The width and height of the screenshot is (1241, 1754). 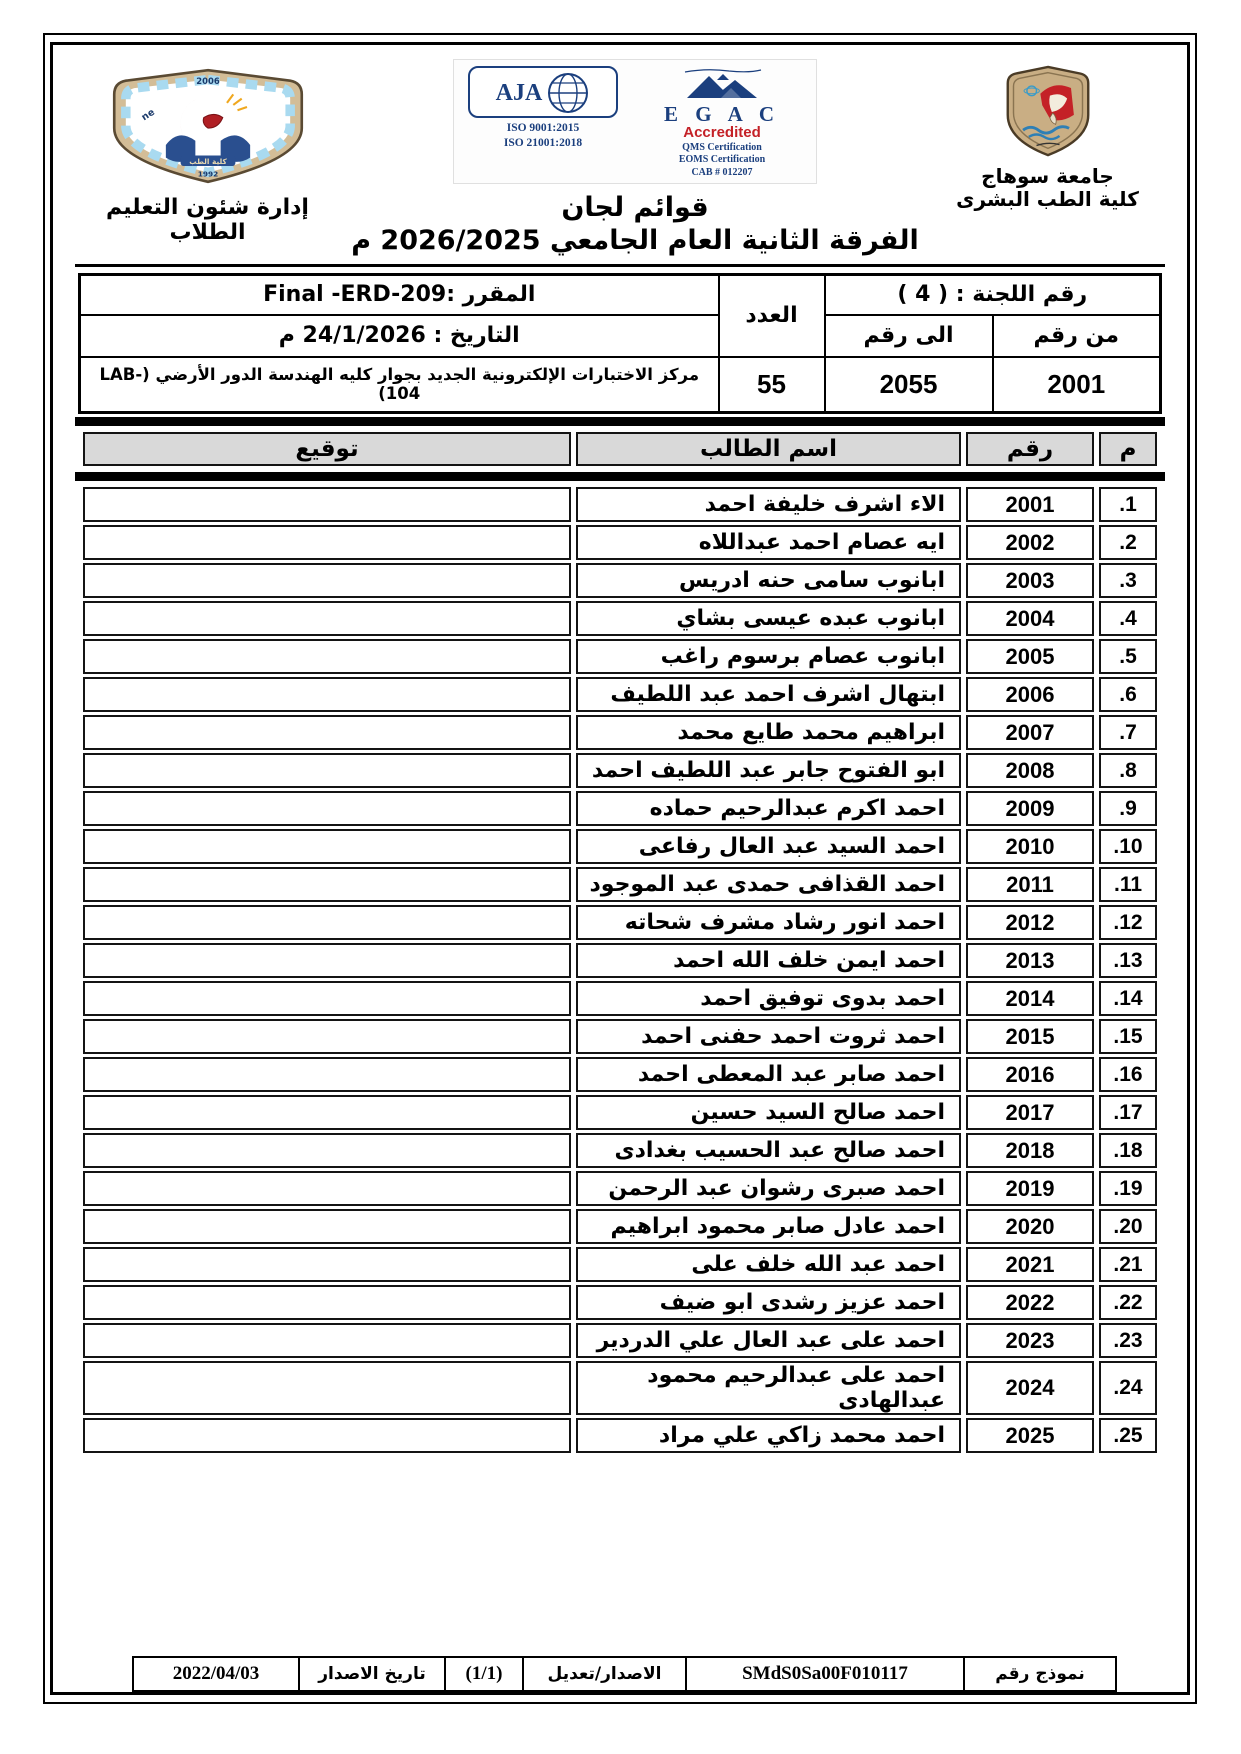 What do you see at coordinates (768, 1388) in the screenshot?
I see `student-name: احمد على عبدالرحيم محمود عبدالهادى` at bounding box center [768, 1388].